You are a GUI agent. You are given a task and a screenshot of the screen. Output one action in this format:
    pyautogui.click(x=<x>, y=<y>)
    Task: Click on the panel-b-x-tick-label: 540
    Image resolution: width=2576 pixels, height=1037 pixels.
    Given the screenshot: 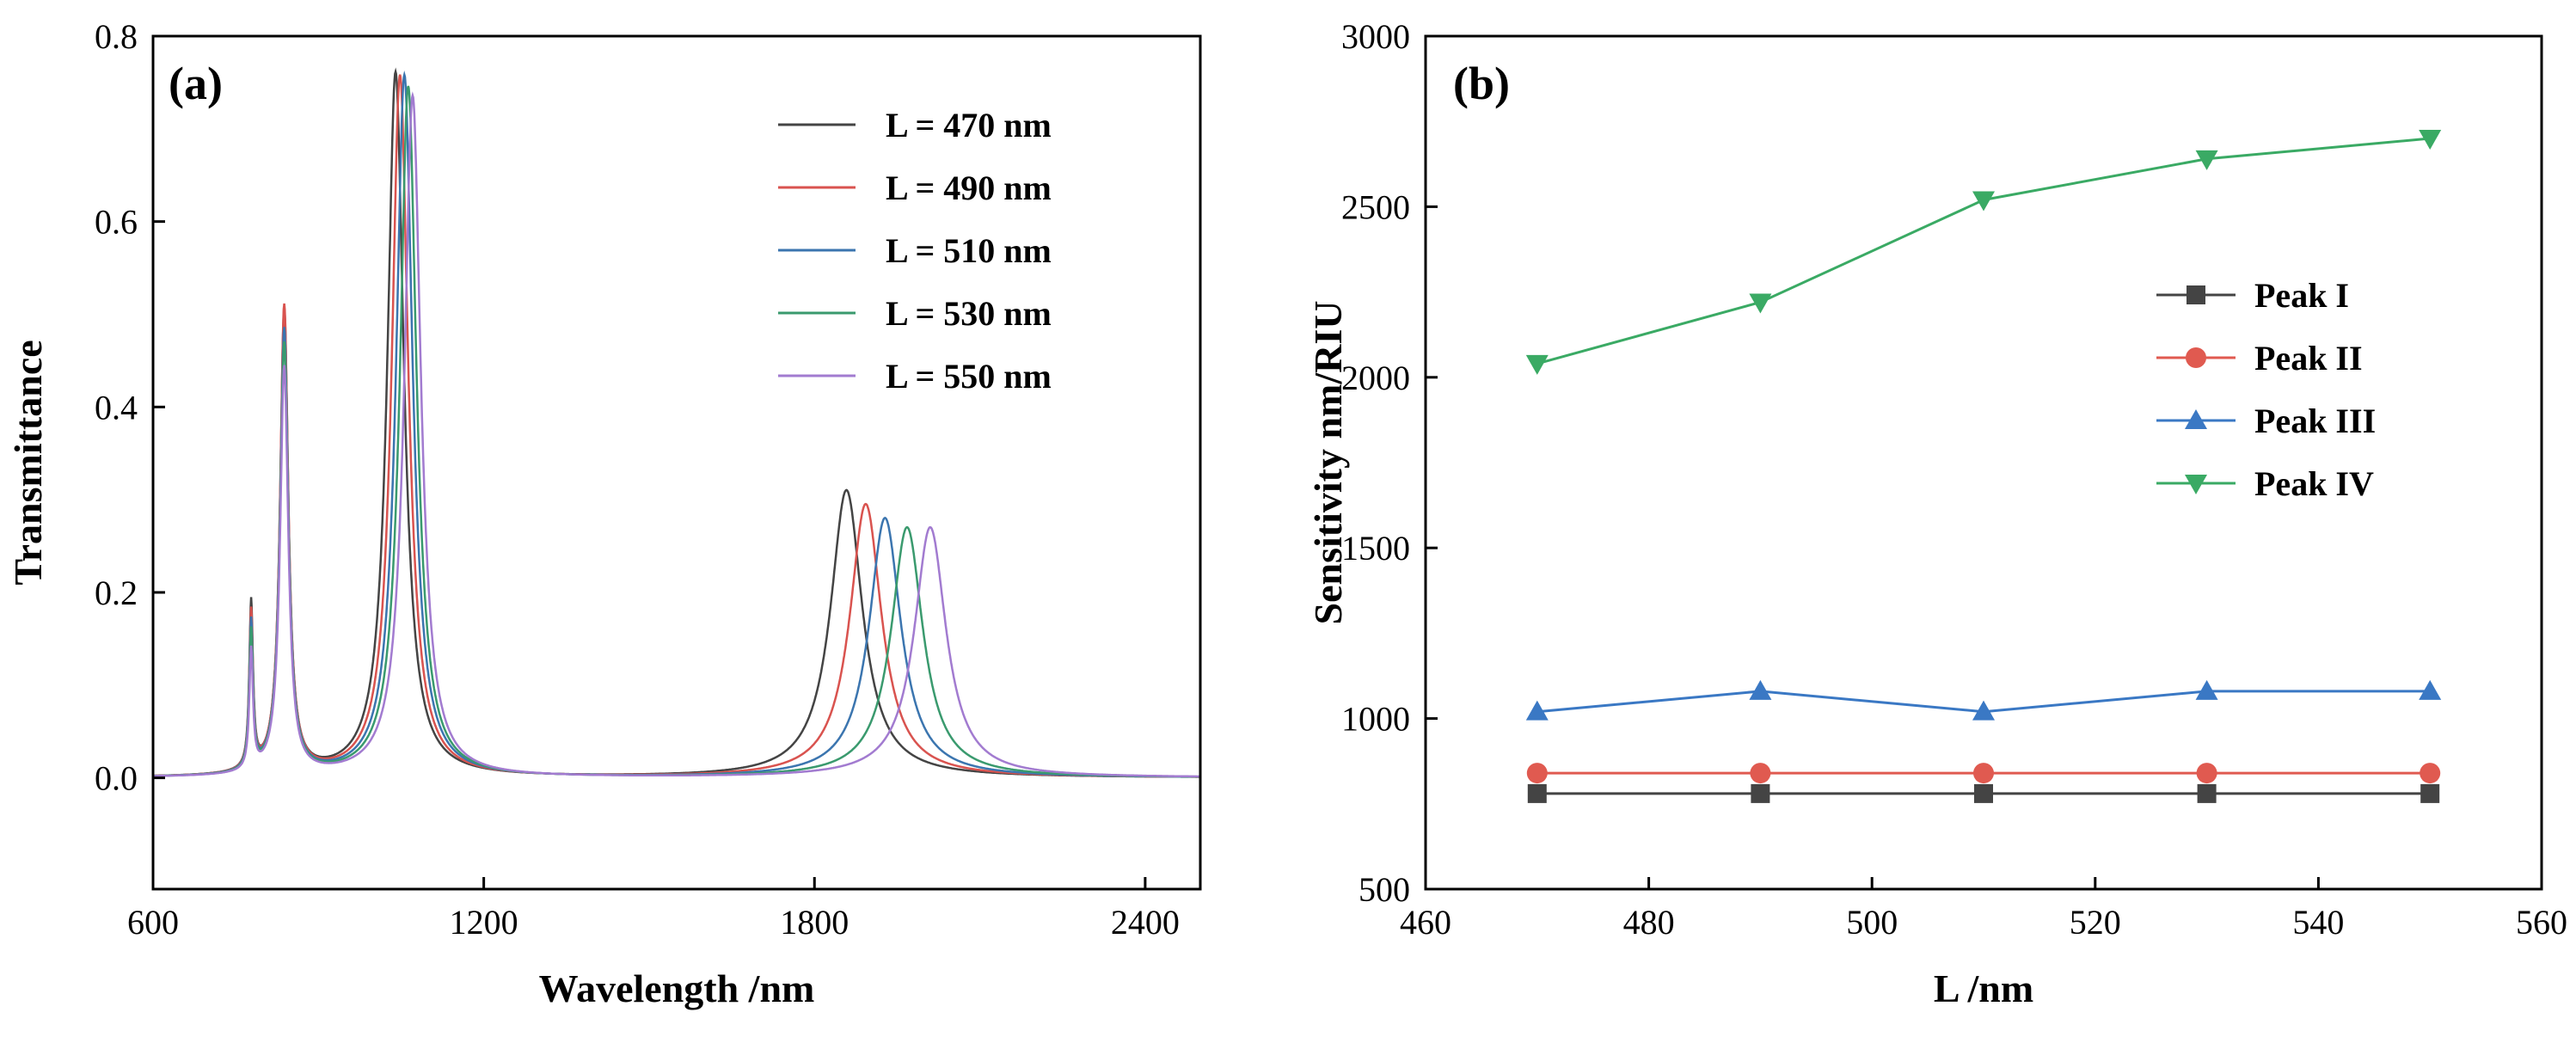 What is the action you would take?
    pyautogui.click(x=2318, y=922)
    